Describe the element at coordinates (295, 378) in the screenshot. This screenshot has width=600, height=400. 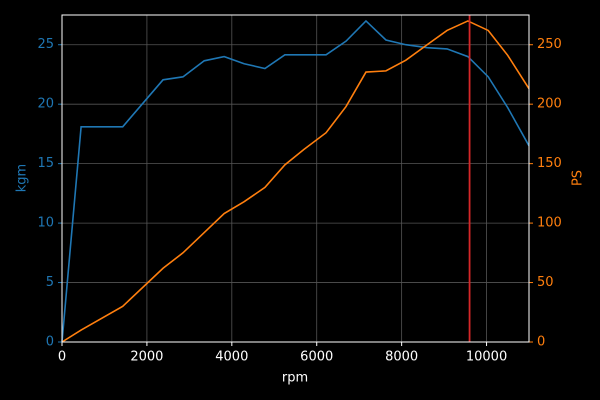
I see `x-axis-label: rpm` at that location.